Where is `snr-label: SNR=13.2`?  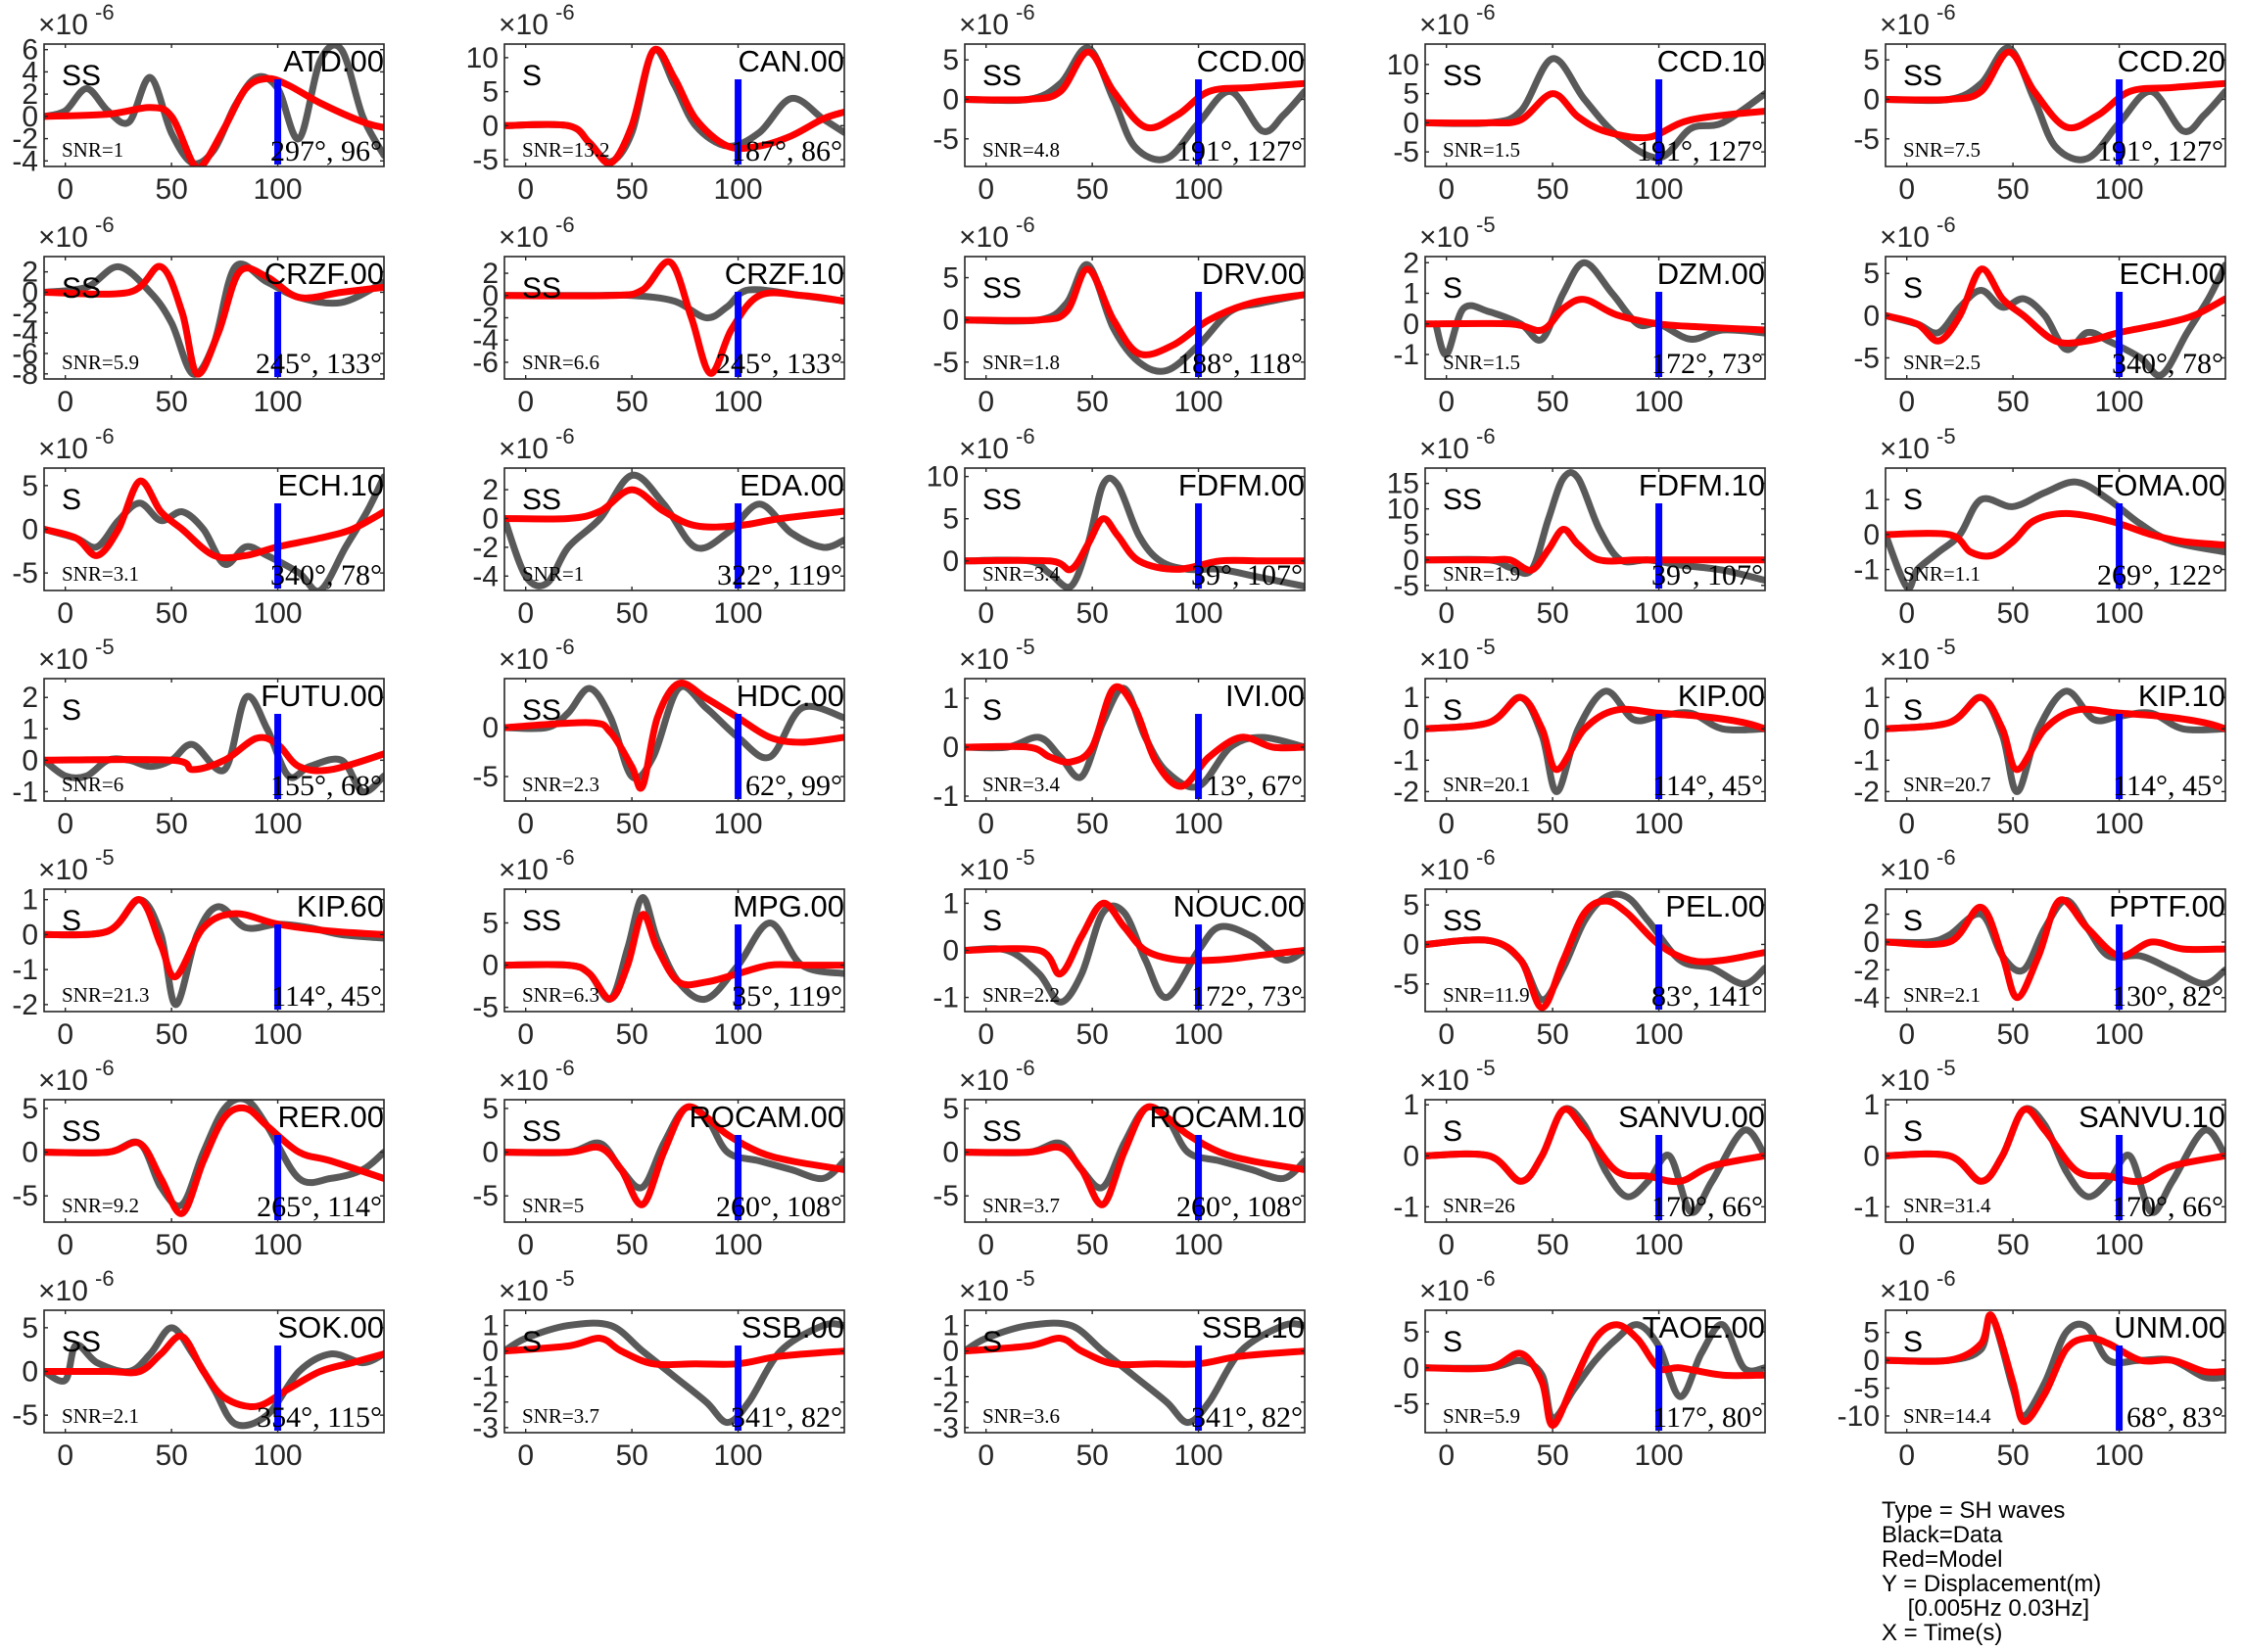 snr-label: SNR=13.2 is located at coordinates (565, 150).